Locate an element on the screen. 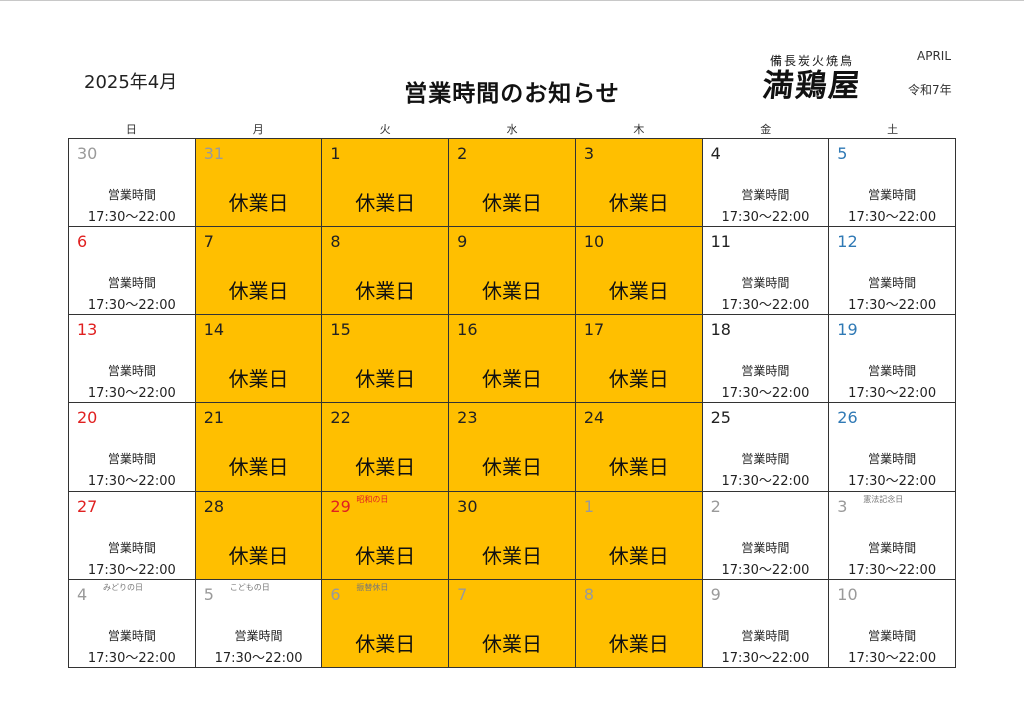 The height and width of the screenshot is (722, 1024). day-number: 21 is located at coordinates (214, 418).